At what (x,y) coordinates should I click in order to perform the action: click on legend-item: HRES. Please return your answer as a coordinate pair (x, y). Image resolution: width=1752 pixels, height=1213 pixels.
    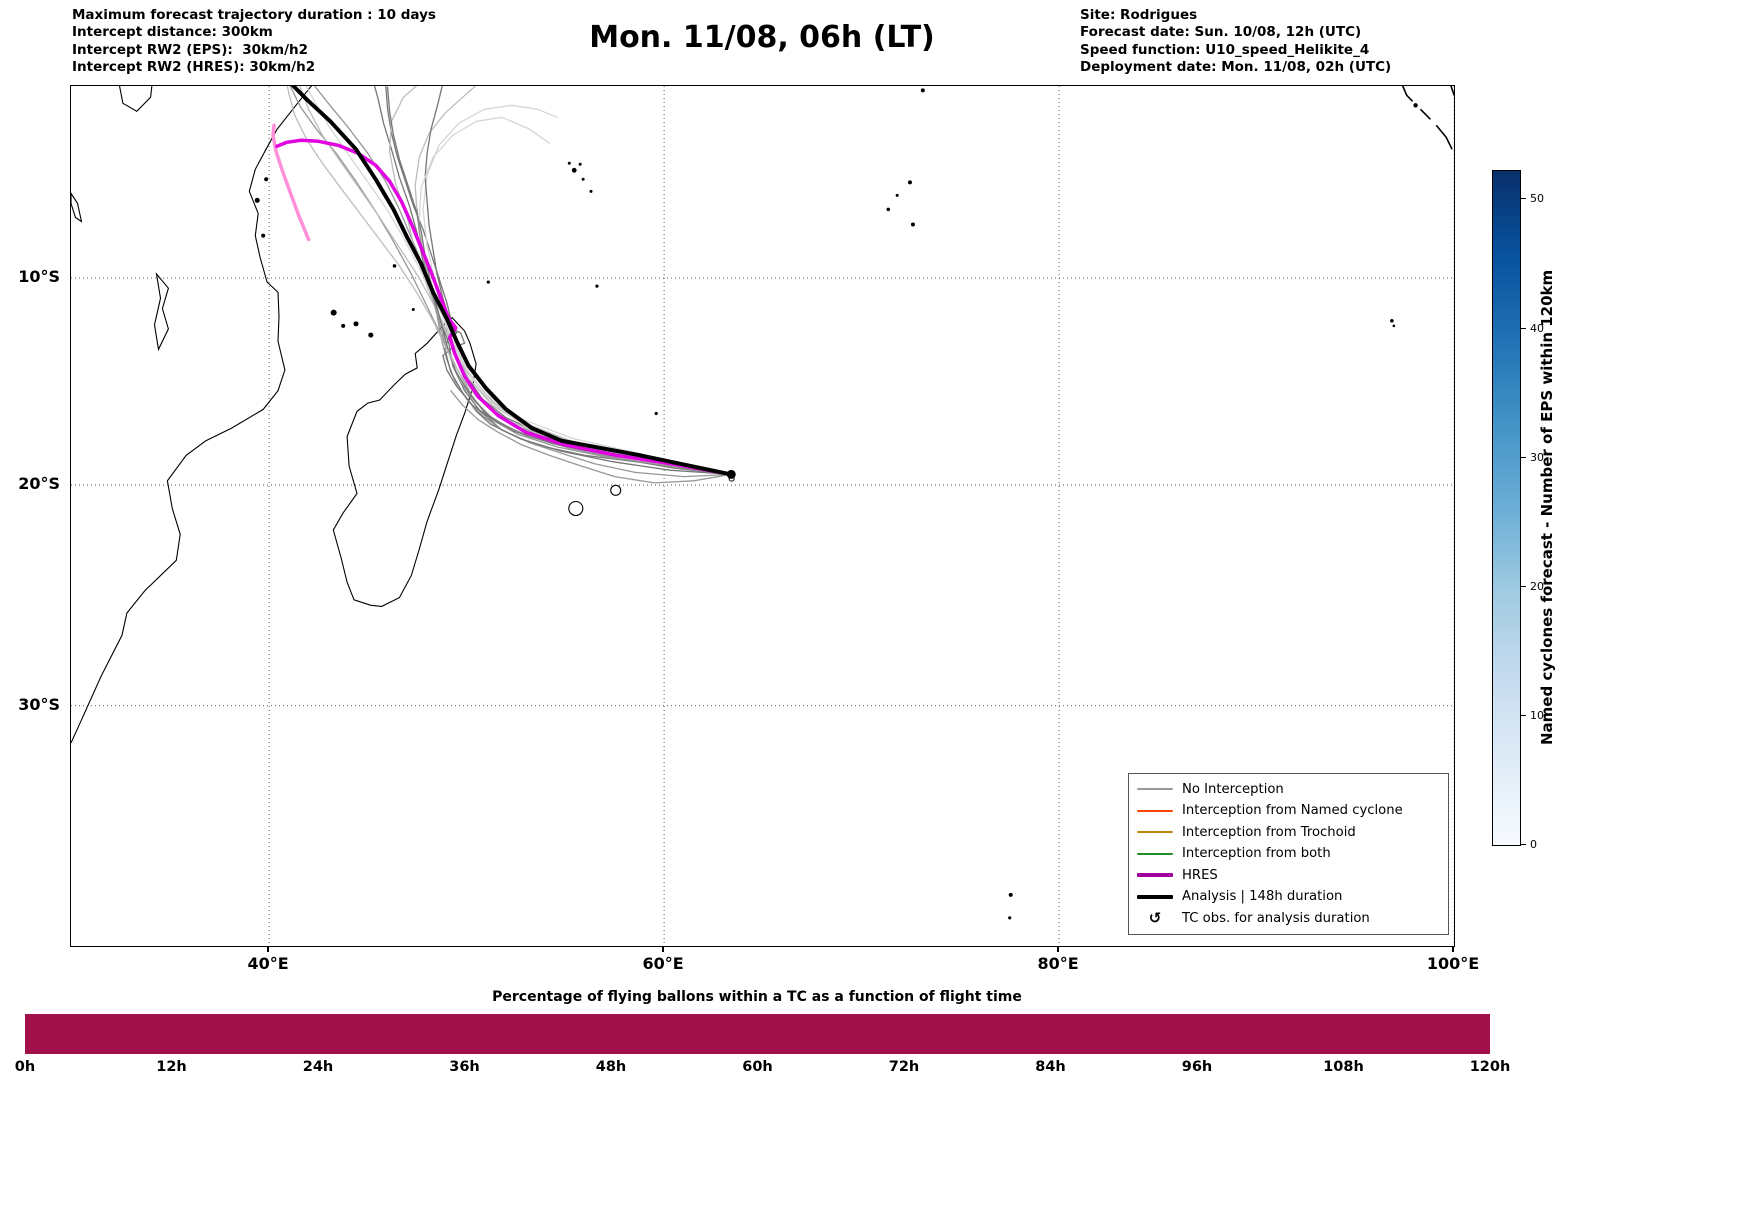
    Looking at the image, I should click on (1288, 876).